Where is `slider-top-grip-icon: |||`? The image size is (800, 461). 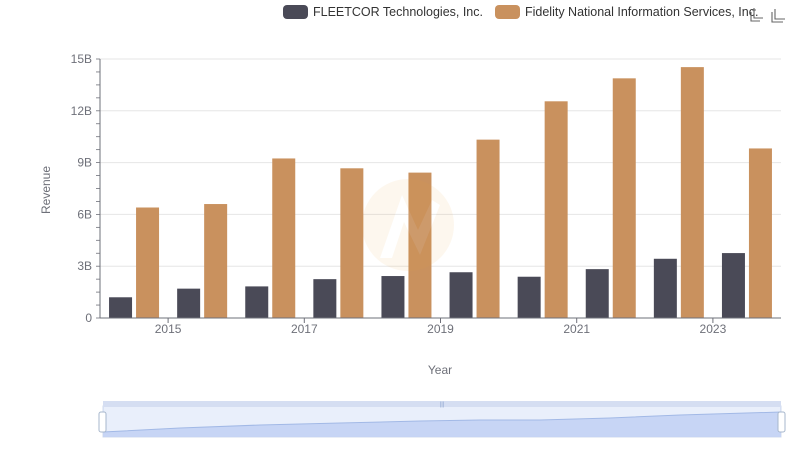 slider-top-grip-icon: ||| is located at coordinates (442, 405).